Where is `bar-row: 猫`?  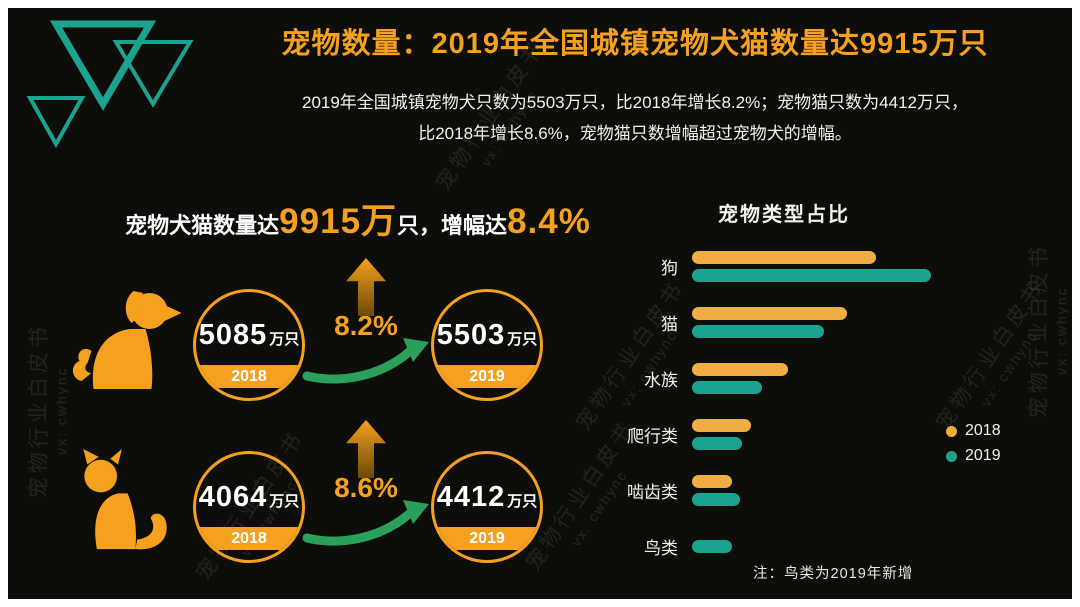 bar-row: 猫 is located at coordinates (830, 322).